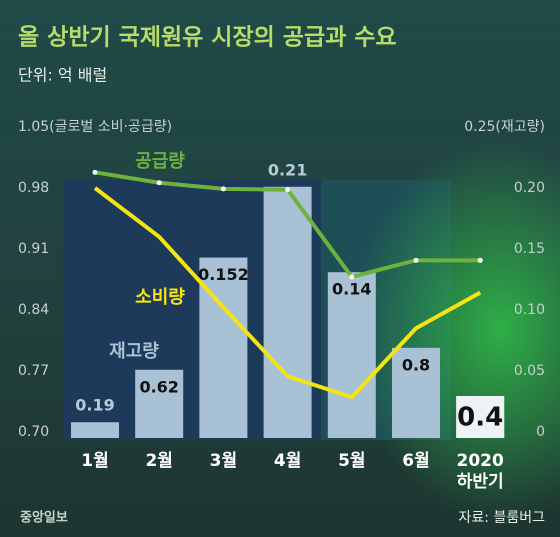 The image size is (560, 537). Describe the element at coordinates (223, 461) in the screenshot. I see `x-tick-label: 3월` at that location.